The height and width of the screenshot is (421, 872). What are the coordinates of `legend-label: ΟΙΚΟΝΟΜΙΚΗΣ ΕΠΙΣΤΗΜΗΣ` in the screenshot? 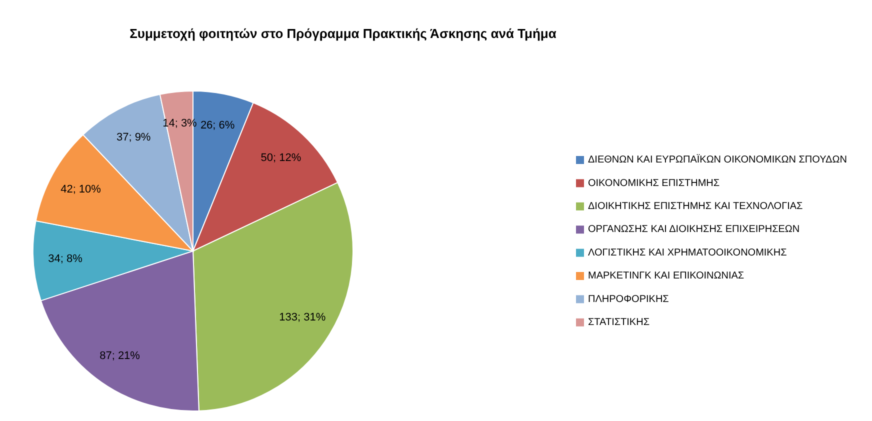 It's located at (654, 183).